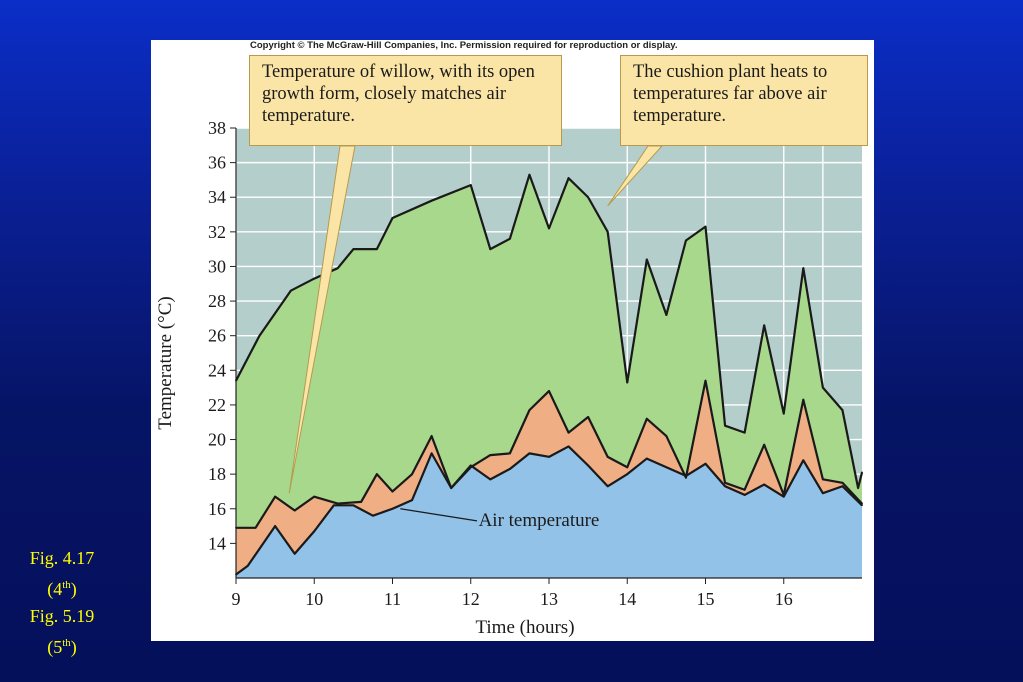 The width and height of the screenshot is (1023, 682). Describe the element at coordinates (217, 266) in the screenshot. I see `y-tick-label: 30` at that location.